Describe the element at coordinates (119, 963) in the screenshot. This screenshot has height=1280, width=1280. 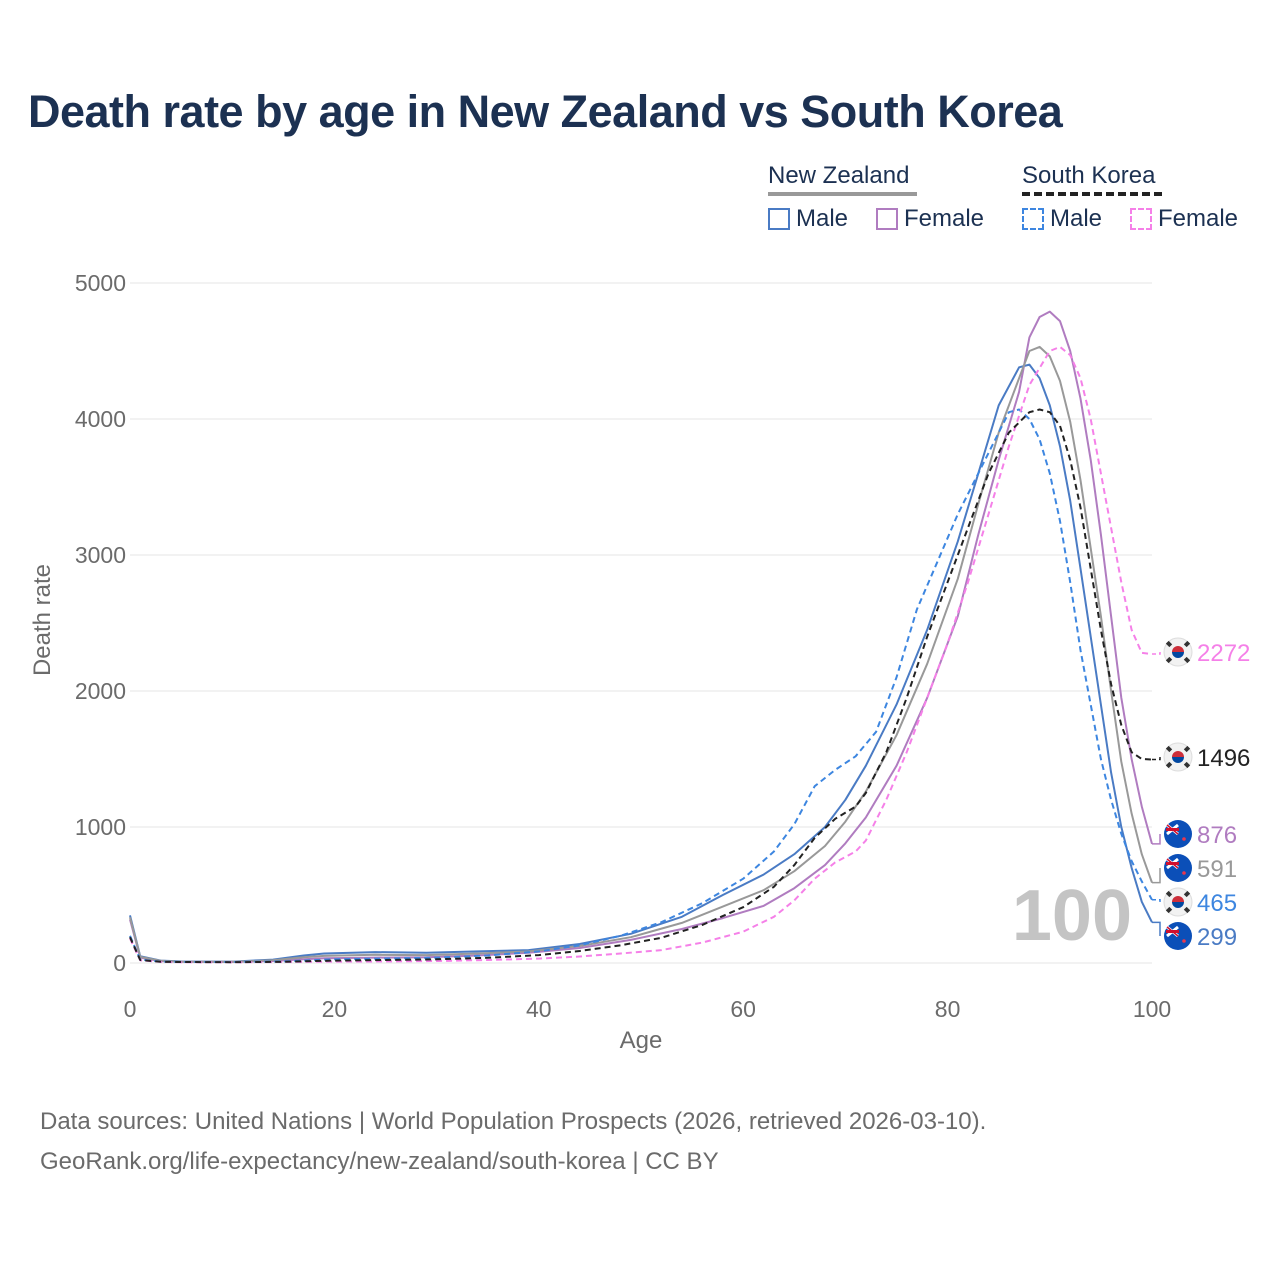
I see `y-tick-label: 0` at that location.